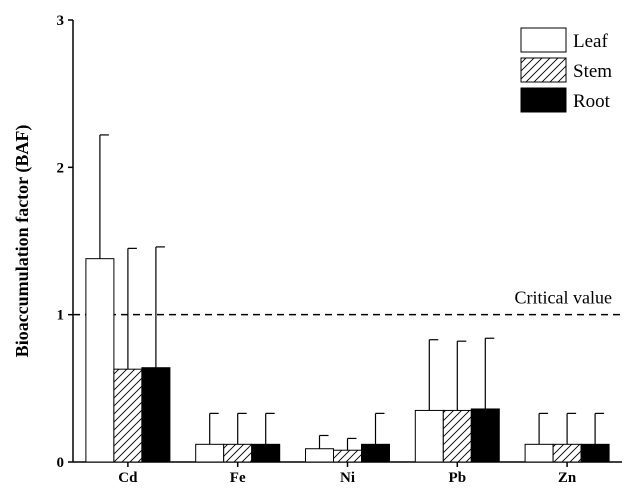  Describe the element at coordinates (543, 40) in the screenshot. I see `legend-swatch-leaf` at that location.